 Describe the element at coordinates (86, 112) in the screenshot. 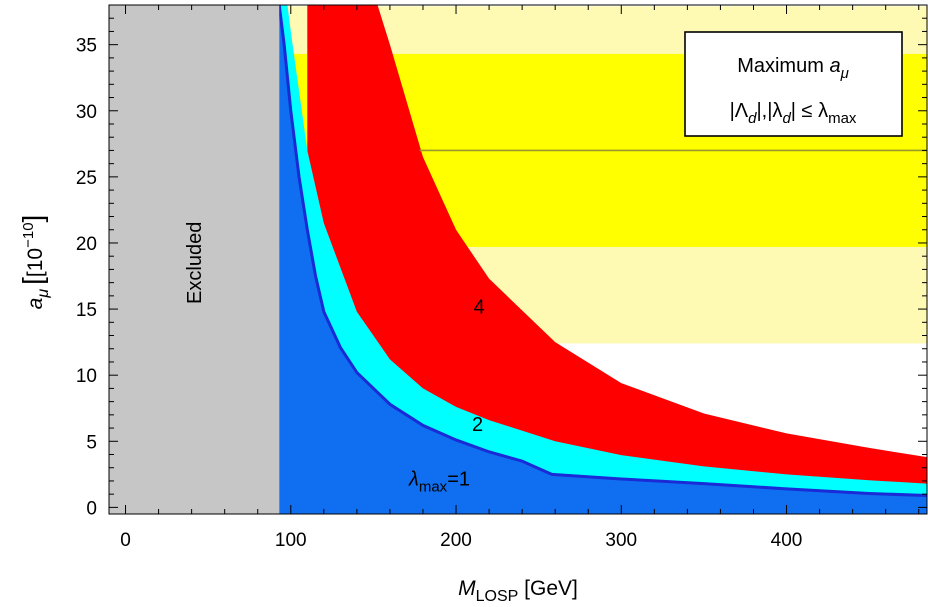

I see `y-tick-label: 30` at that location.